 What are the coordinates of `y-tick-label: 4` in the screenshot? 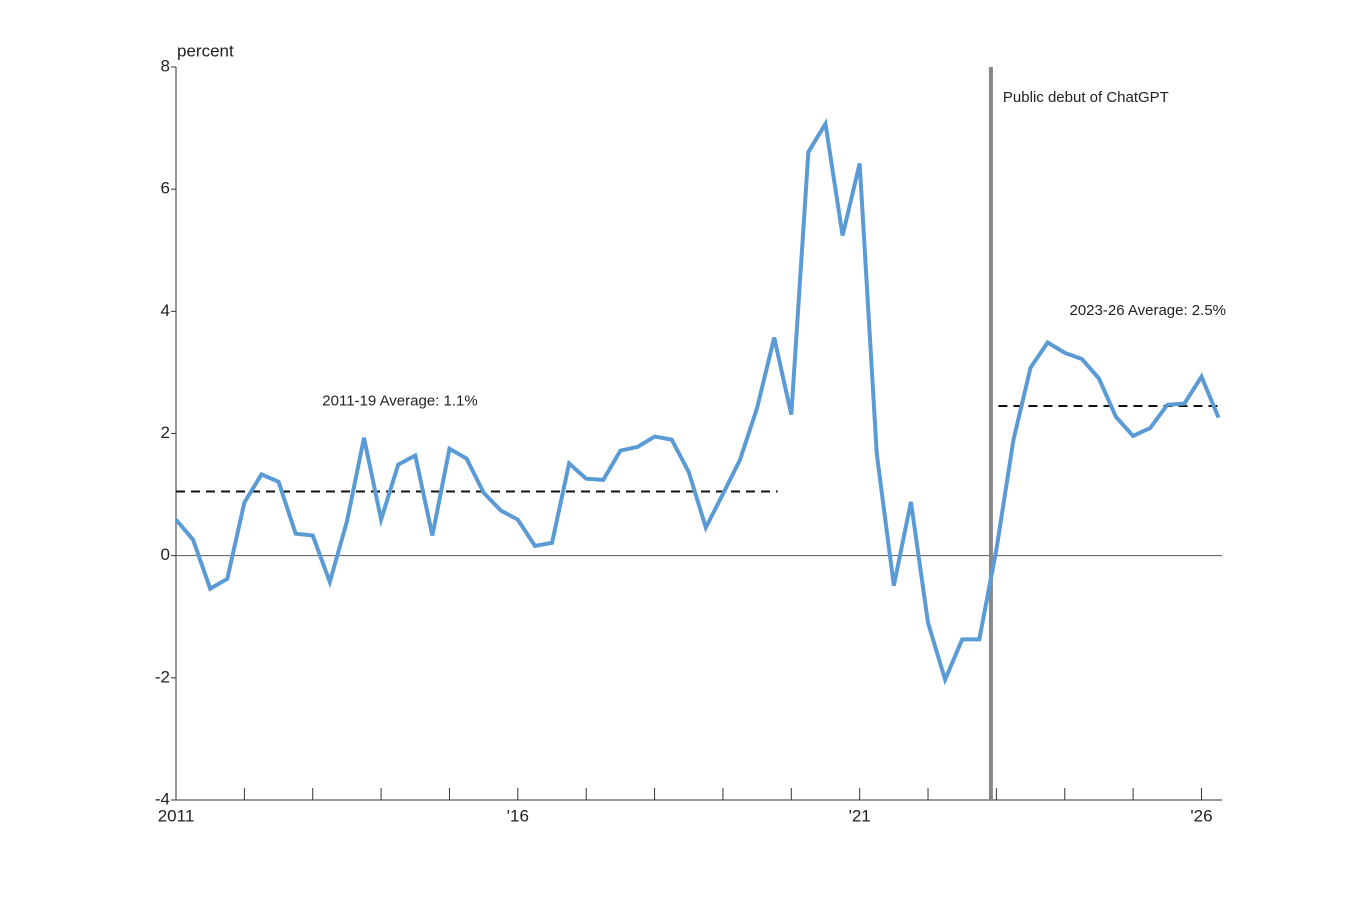 It's located at (165, 310).